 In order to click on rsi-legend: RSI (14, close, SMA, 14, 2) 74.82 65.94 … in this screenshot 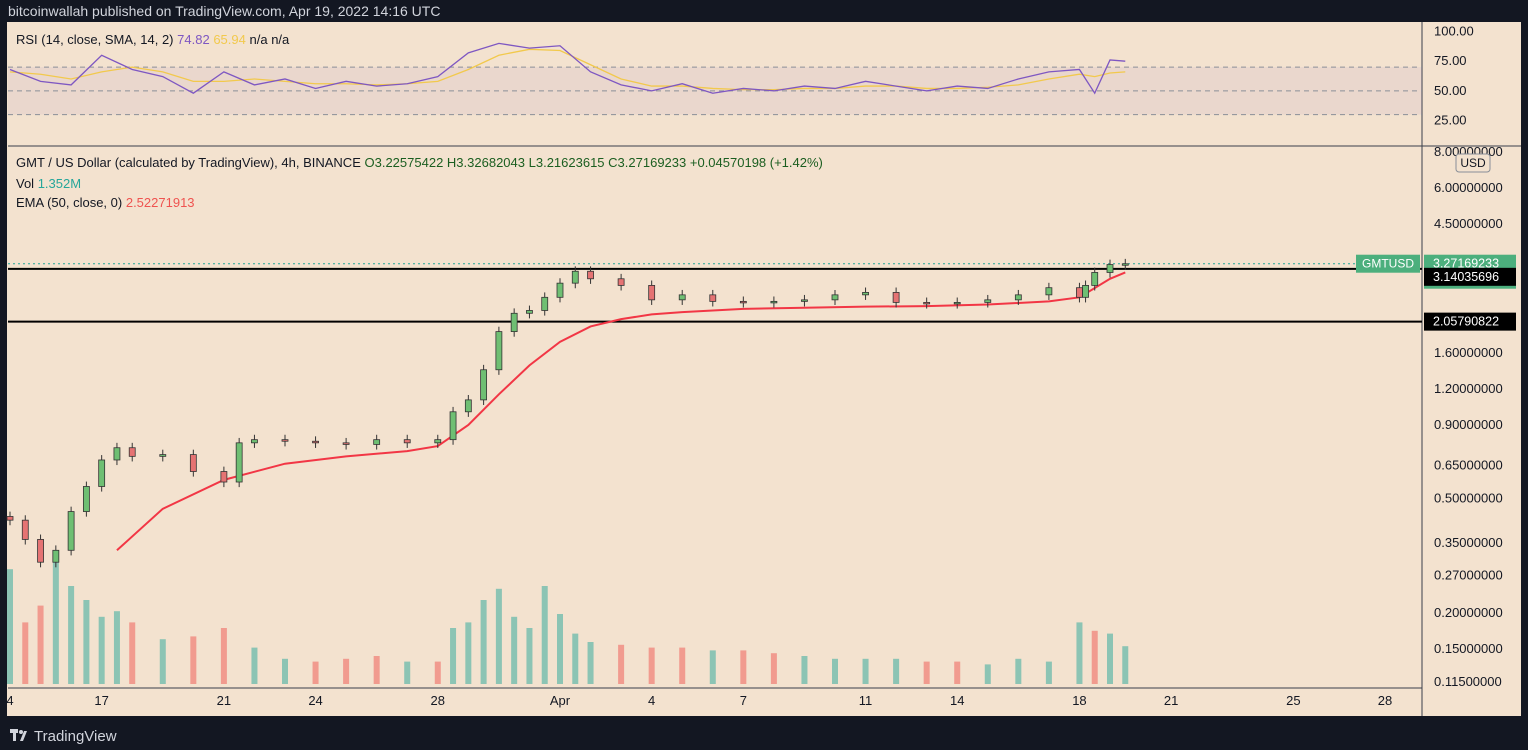, I will do `click(152, 39)`.